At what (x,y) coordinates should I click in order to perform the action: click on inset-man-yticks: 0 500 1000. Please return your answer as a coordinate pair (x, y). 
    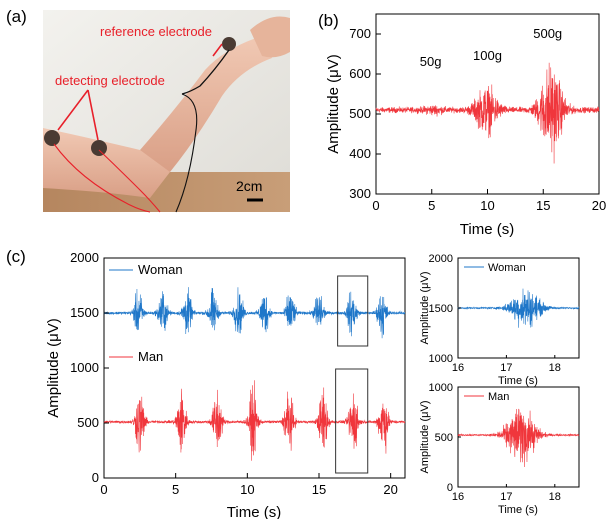
    Looking at the image, I should click on (445, 438).